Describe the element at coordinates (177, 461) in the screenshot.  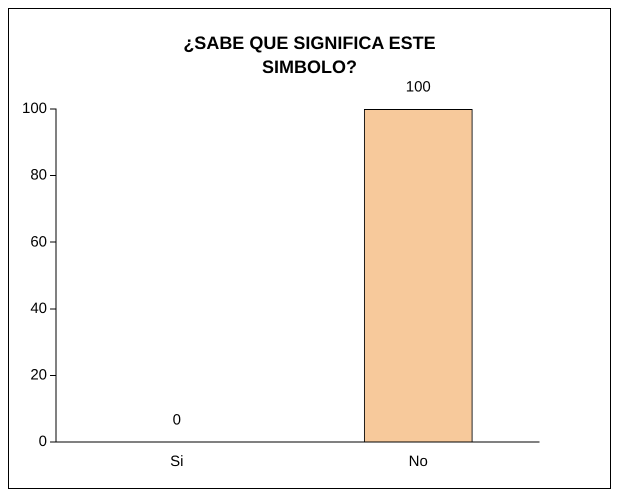
I see `x-tick-label: Si` at that location.